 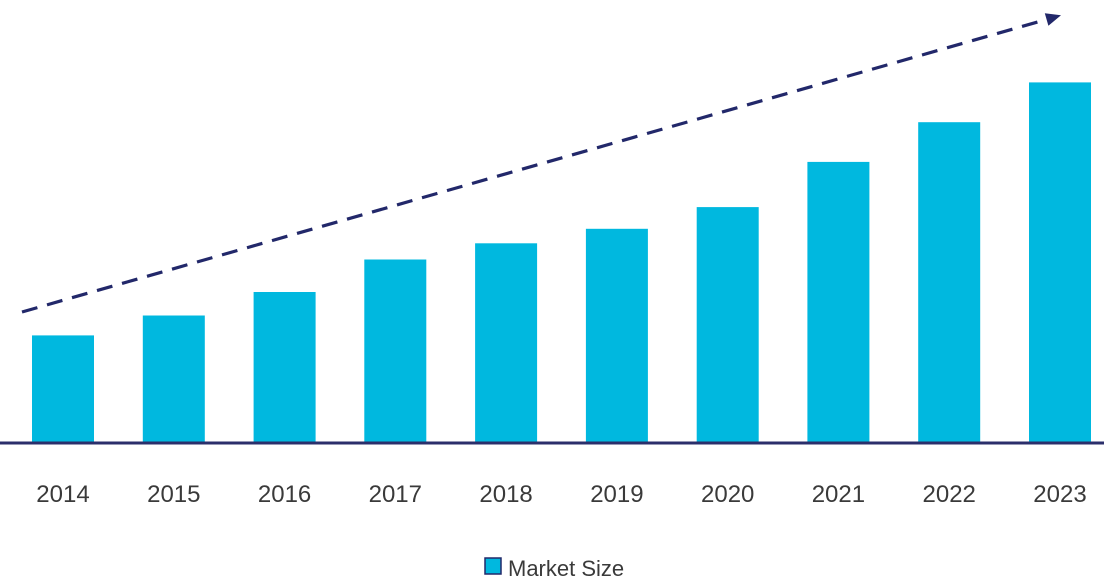 I want to click on x-tick-label-2020: 2020, so click(x=727, y=494).